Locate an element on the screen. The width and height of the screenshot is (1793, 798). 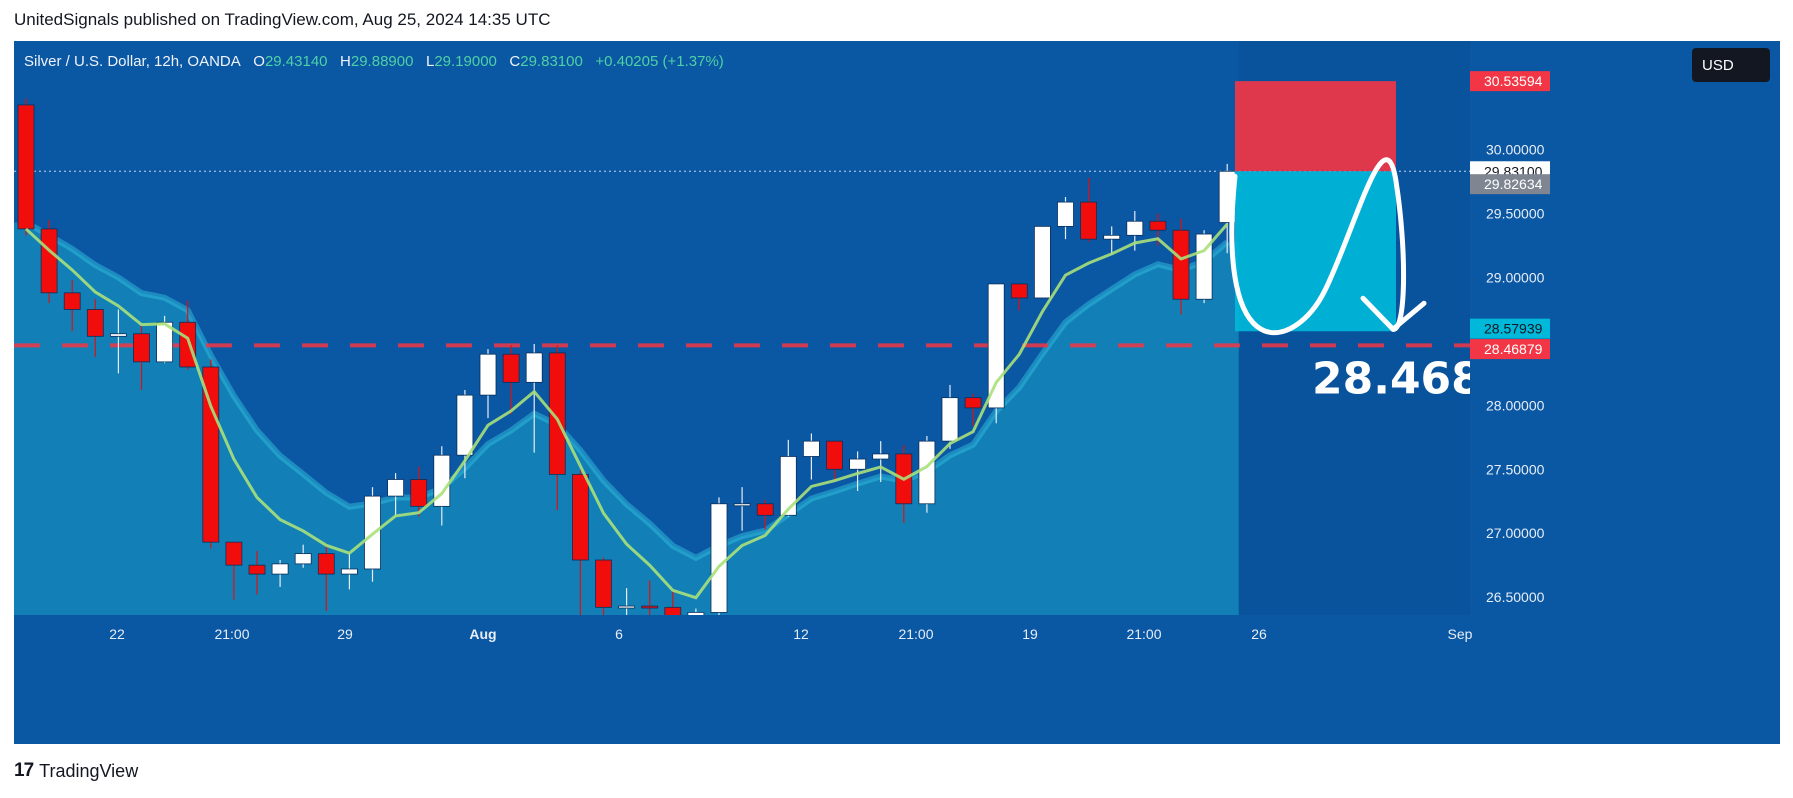
change-value: +0.40205 (+1.37%) is located at coordinates (659, 61).